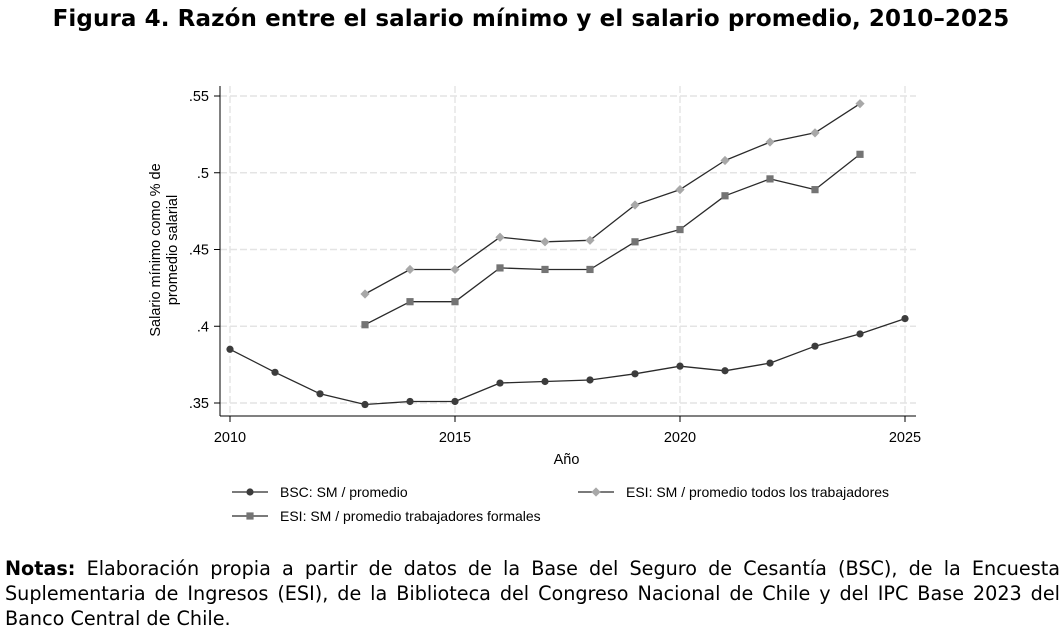 The width and height of the screenshot is (1062, 640). I want to click on x-tick-label: 2015, so click(455, 438).